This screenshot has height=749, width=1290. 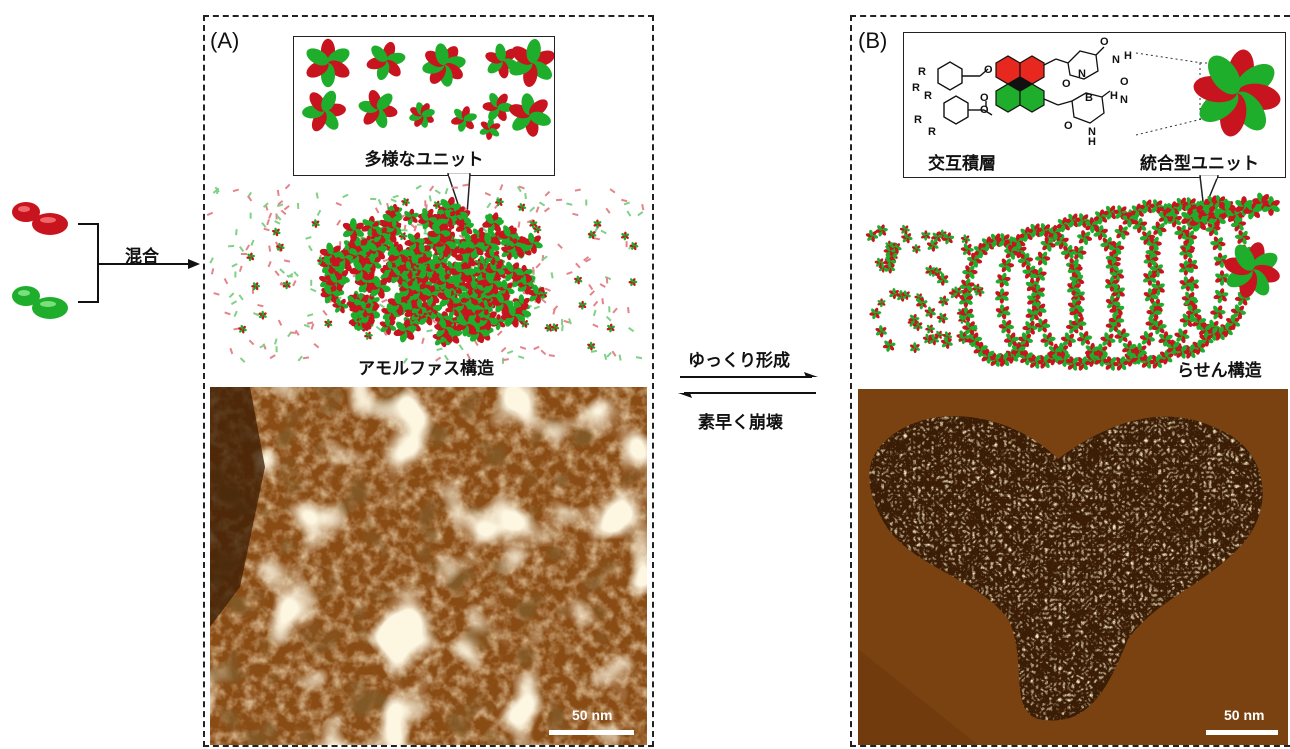 I want to click on monomer-red-icon, so click(x=38, y=219).